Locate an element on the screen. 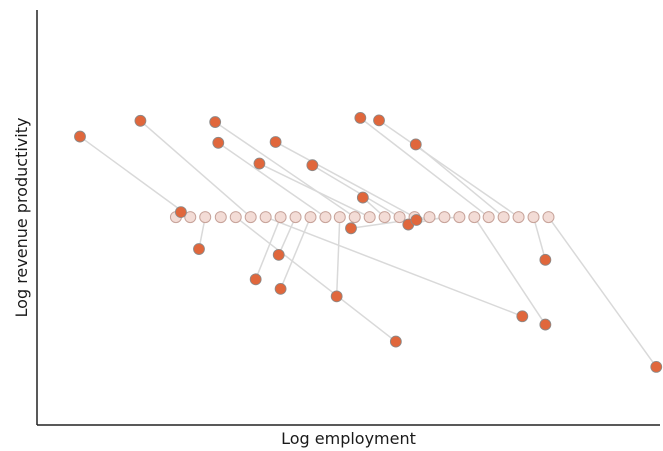  counterfactual-points is located at coordinates (362, 217).